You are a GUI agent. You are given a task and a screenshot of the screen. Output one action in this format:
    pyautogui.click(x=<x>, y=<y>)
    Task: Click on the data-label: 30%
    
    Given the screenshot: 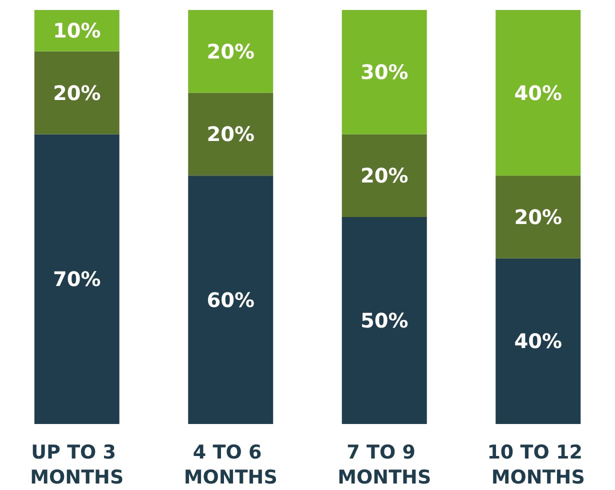 What is the action you would take?
    pyautogui.click(x=384, y=72)
    